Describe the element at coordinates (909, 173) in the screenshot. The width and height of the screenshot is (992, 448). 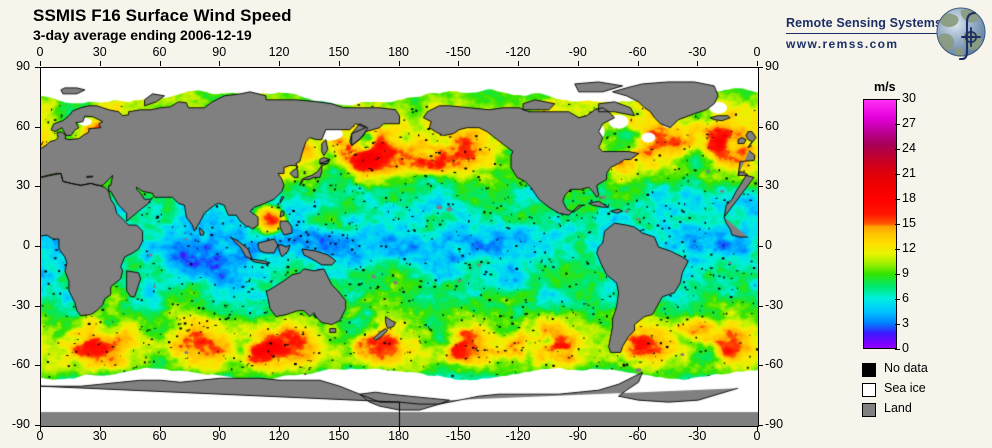
I see `colorbar-tick-label: 21` at that location.